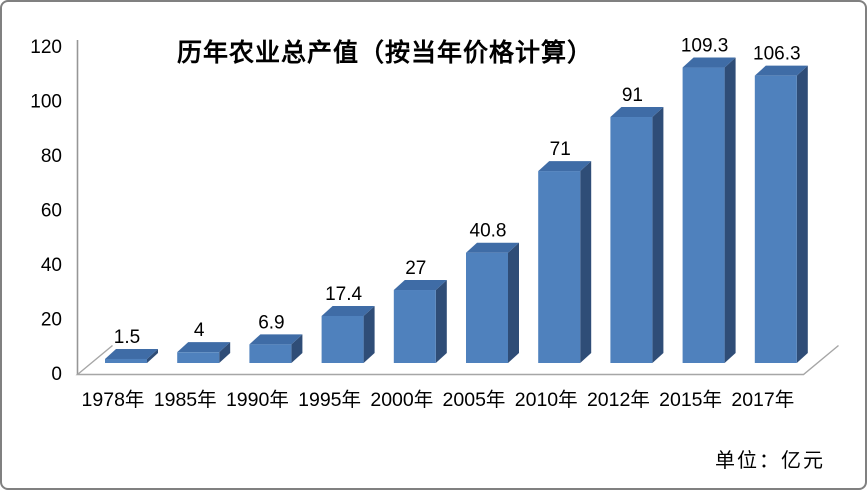  I want to click on unit-label: 单位：亿元, so click(770, 461).